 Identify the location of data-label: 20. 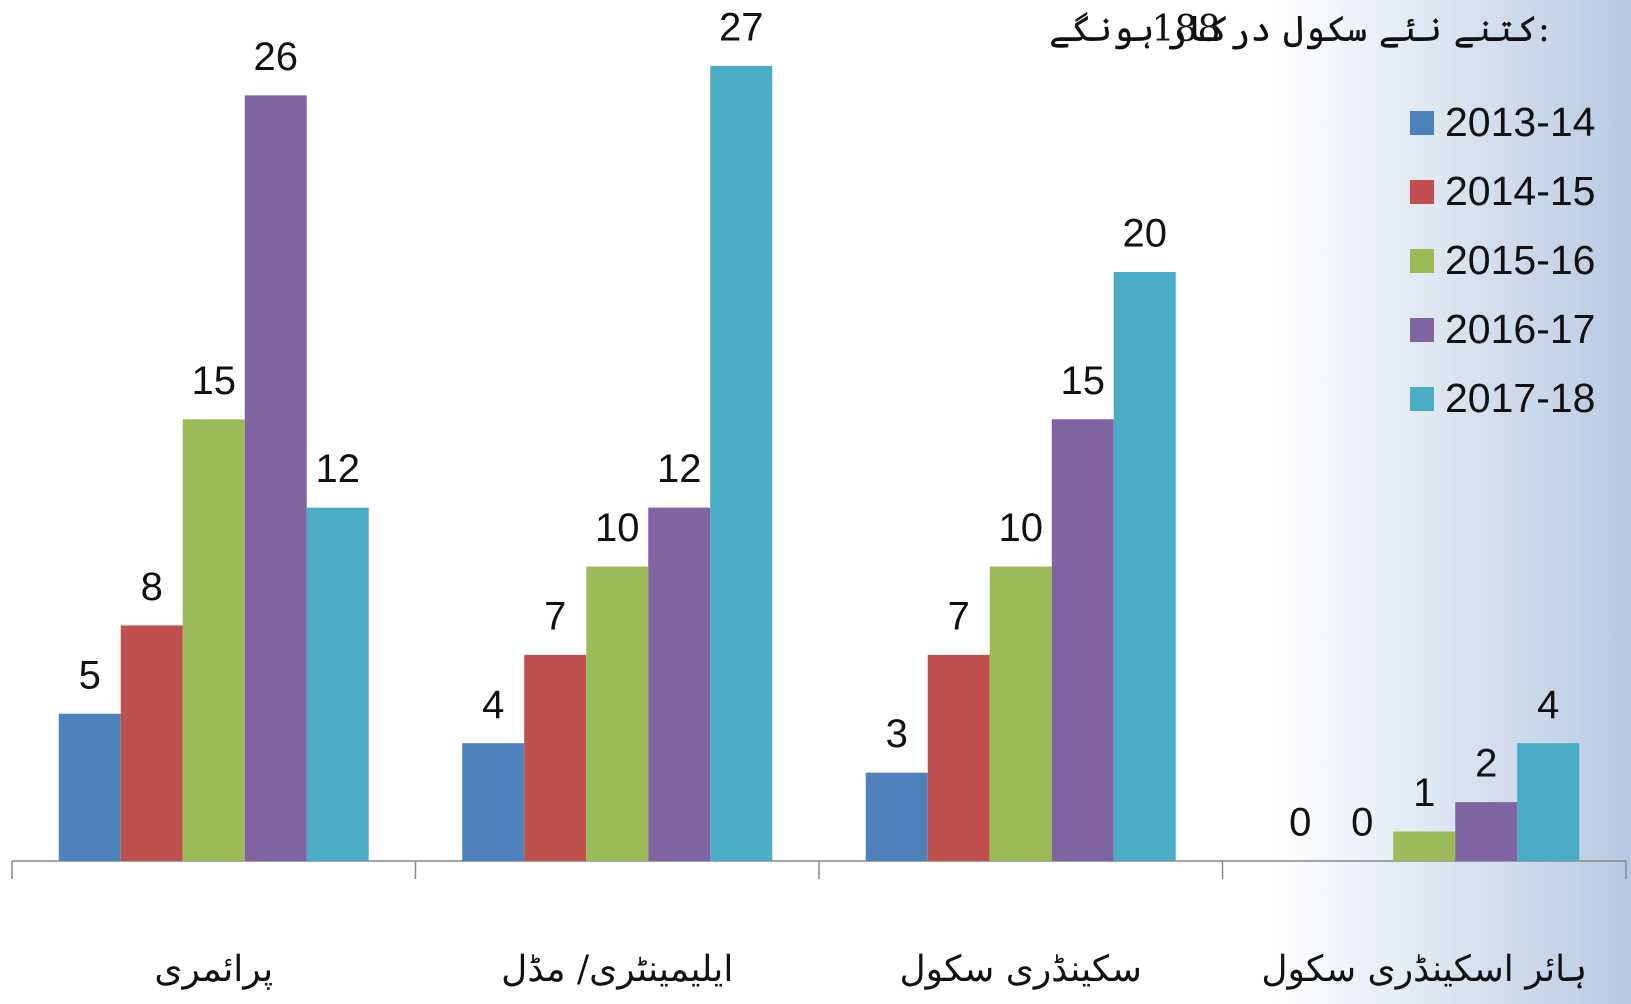
(1145, 234).